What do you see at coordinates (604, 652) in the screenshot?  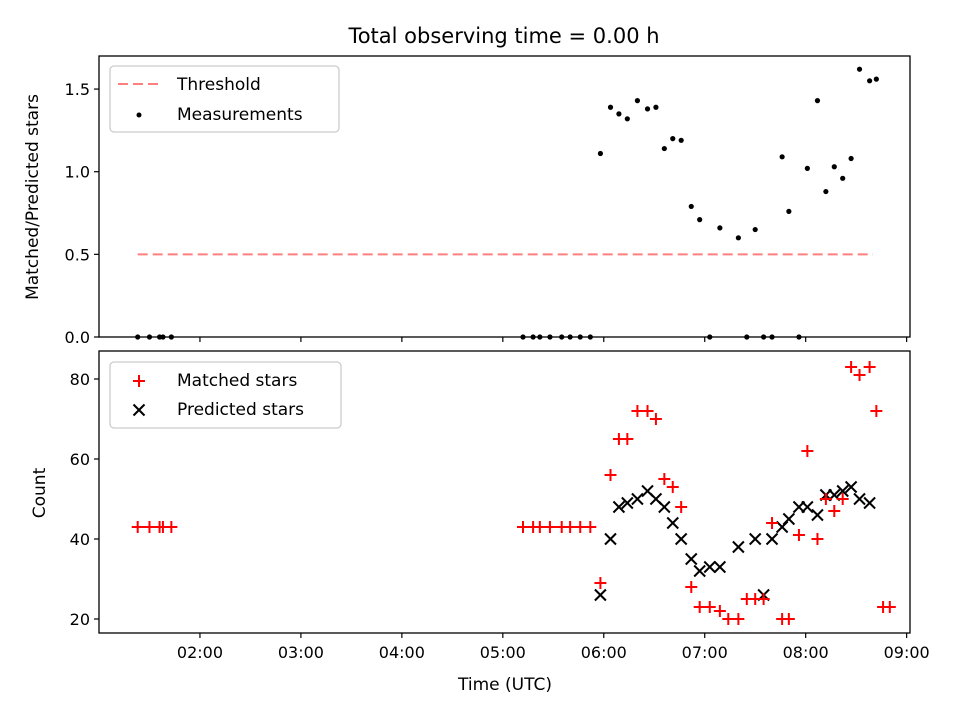 I see `x-tick-label: 06:00` at bounding box center [604, 652].